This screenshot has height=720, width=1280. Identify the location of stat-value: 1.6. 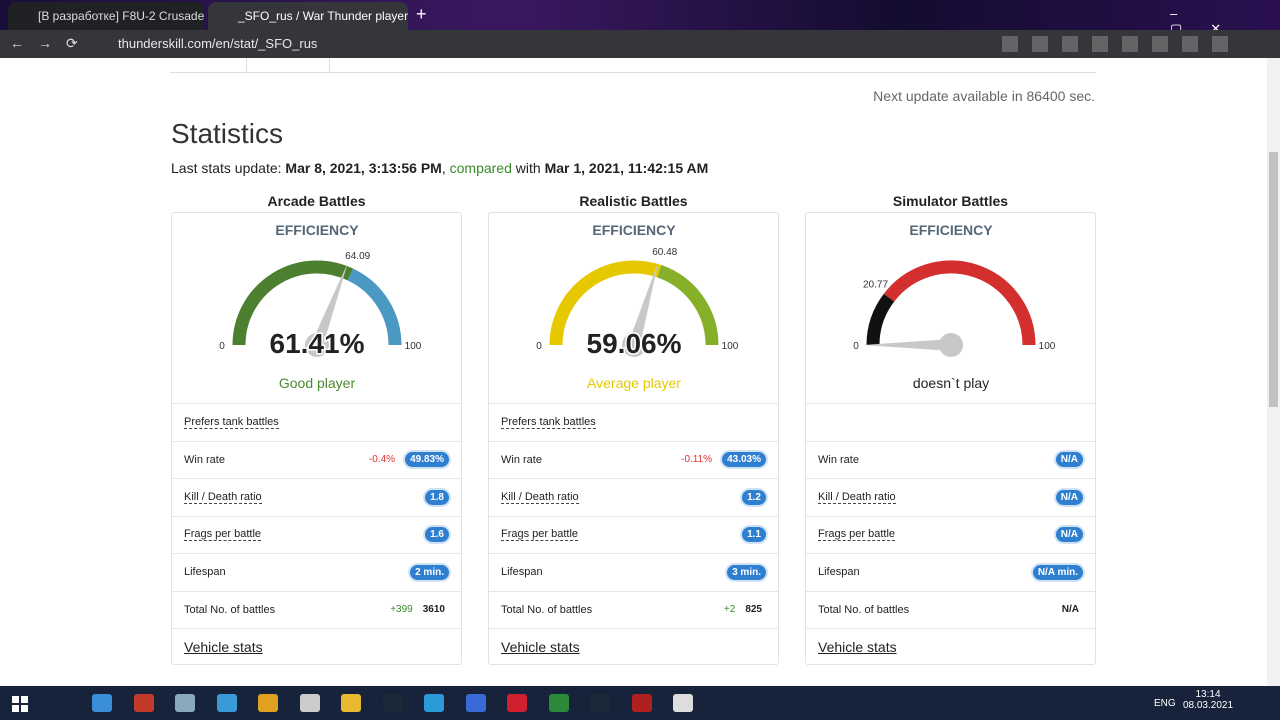
(437, 535).